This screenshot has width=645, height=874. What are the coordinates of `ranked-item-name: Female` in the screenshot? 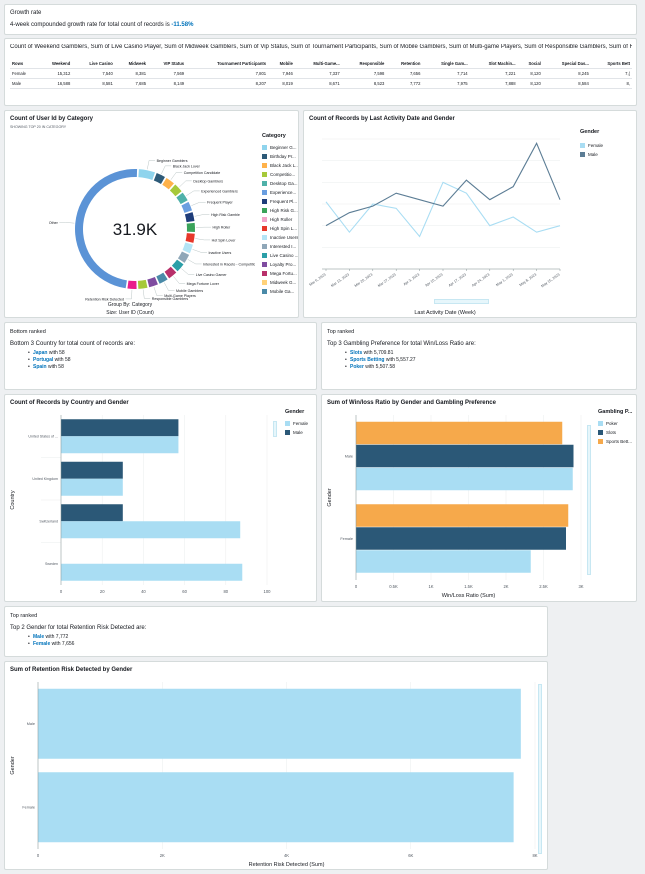 It's located at (42, 644).